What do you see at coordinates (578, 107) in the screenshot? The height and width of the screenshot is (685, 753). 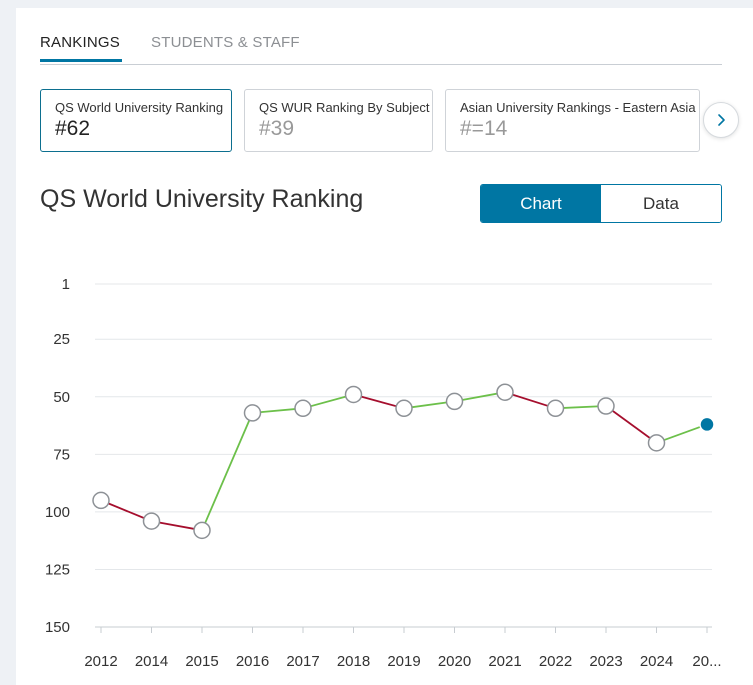 I see `card-title: Asian University Rankings - Eastern Asia` at bounding box center [578, 107].